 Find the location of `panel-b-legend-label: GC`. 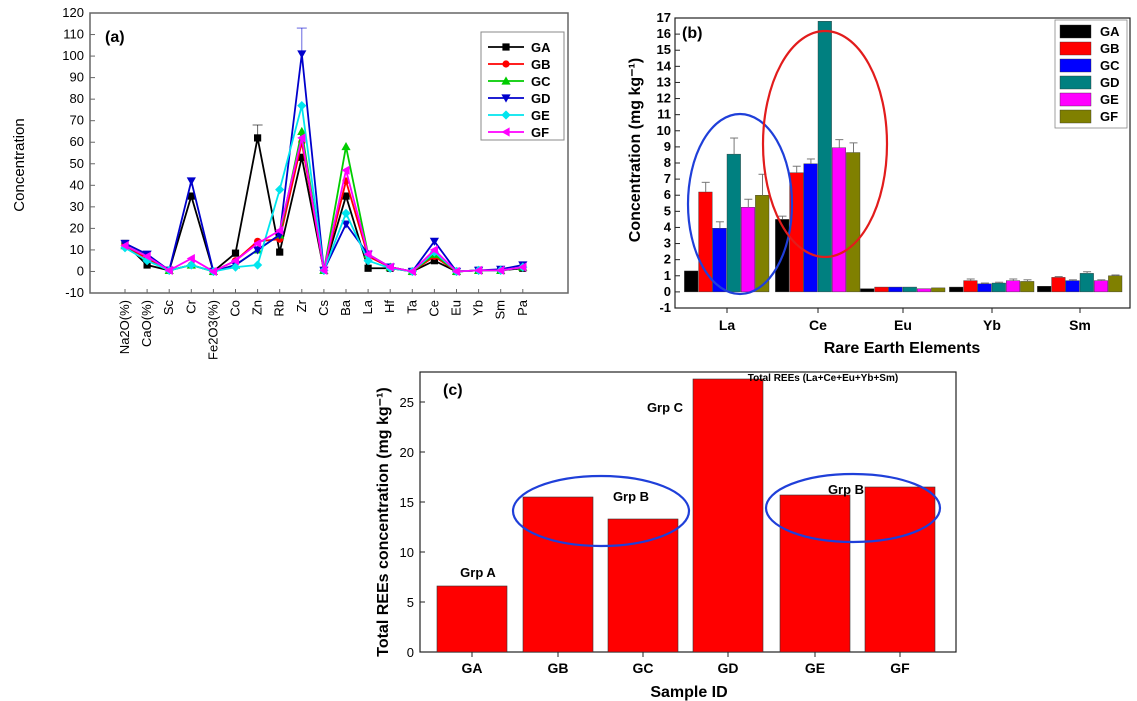

panel-b-legend-label: GC is located at coordinates (1110, 65).